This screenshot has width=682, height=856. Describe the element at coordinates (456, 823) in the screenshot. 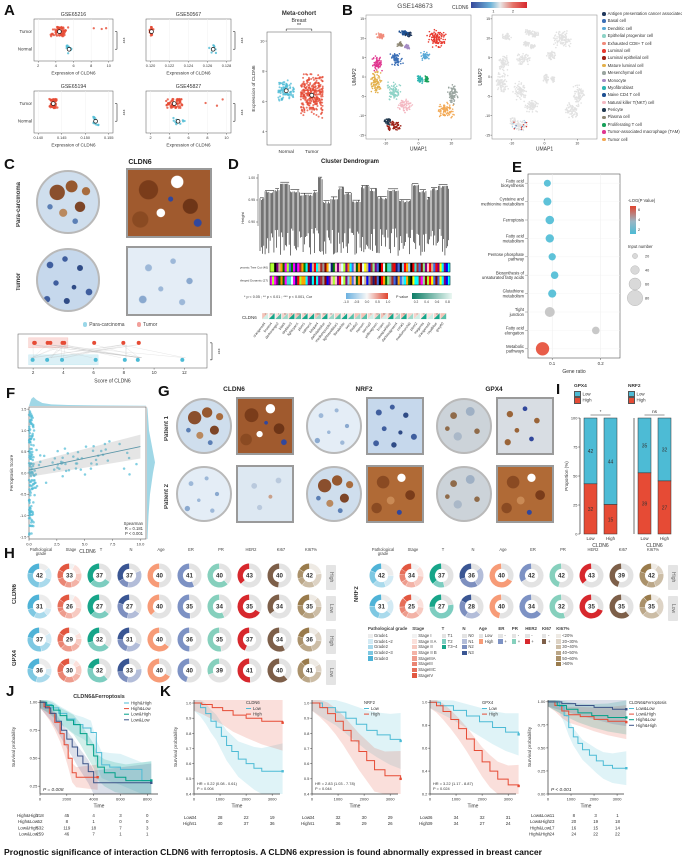

I see `svg-text: 34` at that location.